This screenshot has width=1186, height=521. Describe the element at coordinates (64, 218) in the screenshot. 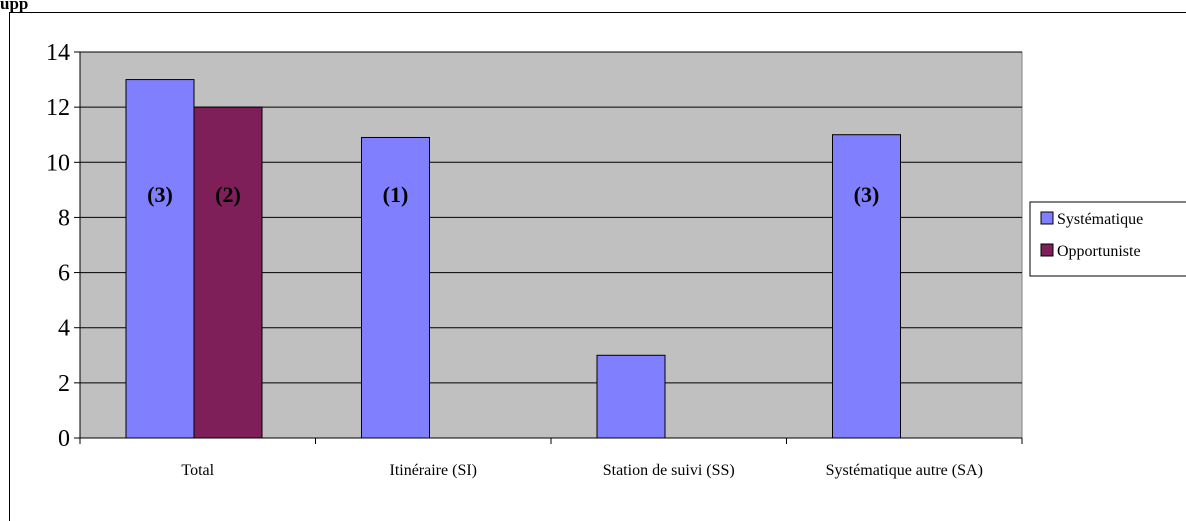

I see `y-tick-label: 8` at that location.